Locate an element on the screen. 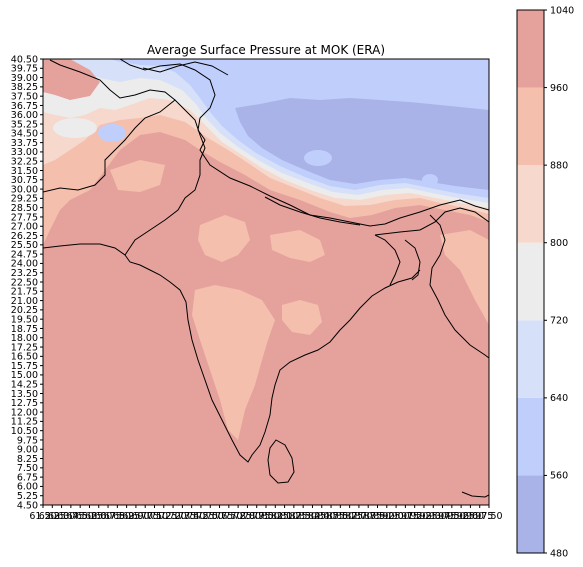  x-tick-label: 72.75 is located at coordinates (182, 516).